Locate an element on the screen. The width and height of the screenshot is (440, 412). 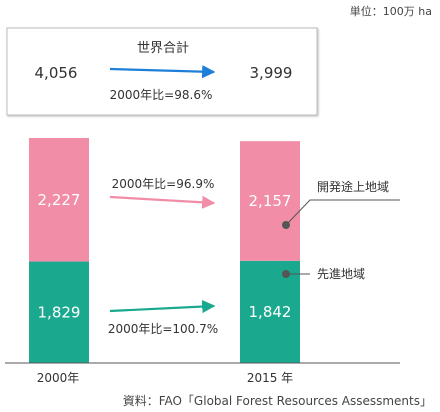
category-label-2015: 2015 年 is located at coordinates (270, 378).